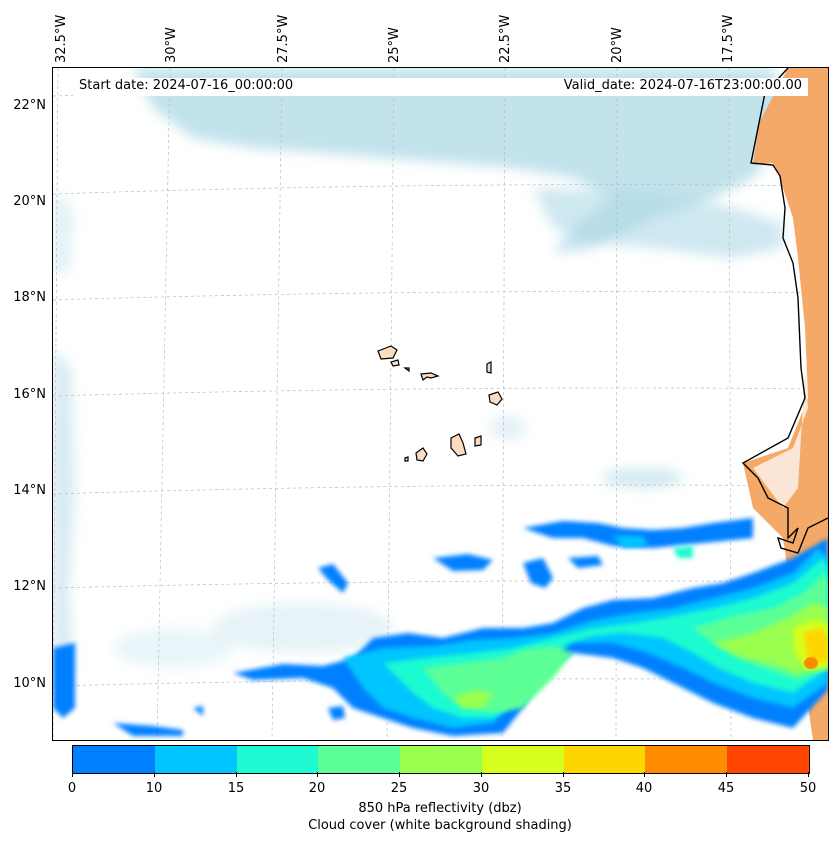  What do you see at coordinates (317, 788) in the screenshot?
I see `colorbar-tick-label: 20` at bounding box center [317, 788].